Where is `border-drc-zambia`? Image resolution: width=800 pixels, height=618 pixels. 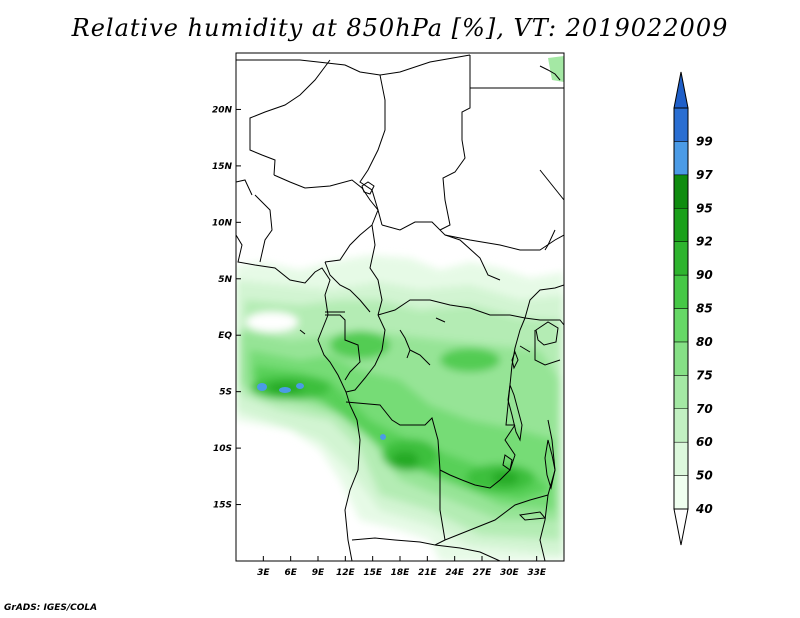
border-drc-zambia is located at coordinates (488, 456).